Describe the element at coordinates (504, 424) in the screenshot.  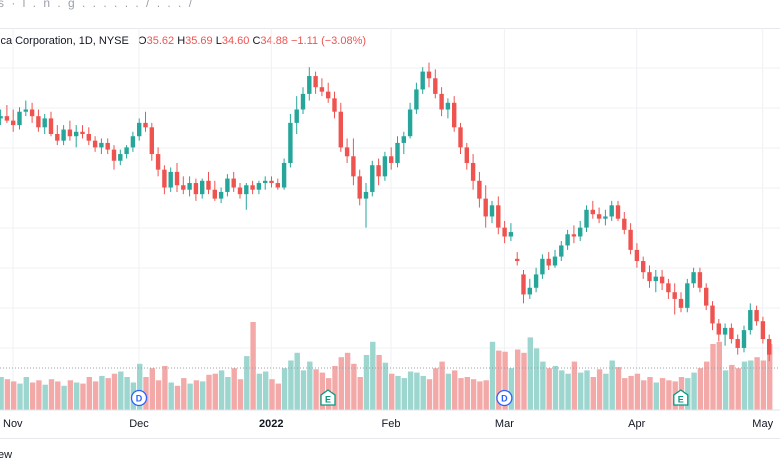
I see `x-tick-label: Mar` at that location.